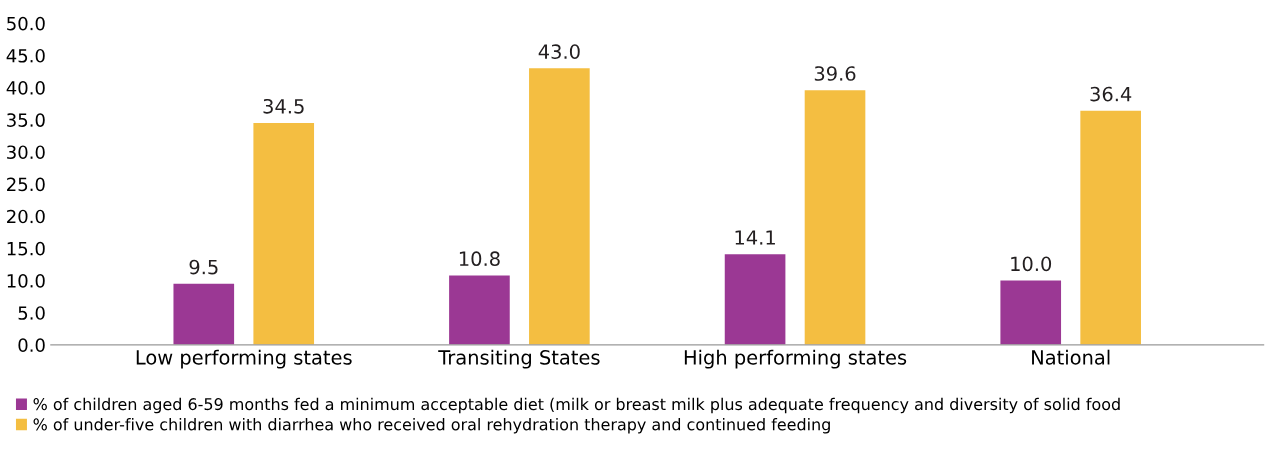 This screenshot has width=1270, height=466. I want to click on data-label: 43.0, so click(559, 51).